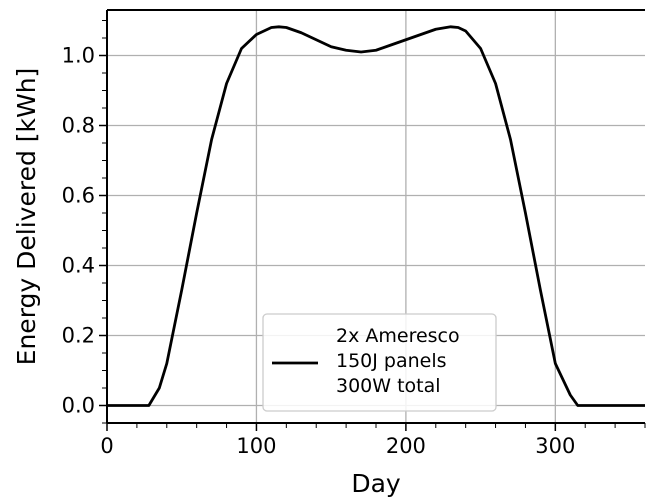  I want to click on y-tick-label: 0.2, so click(78, 336).